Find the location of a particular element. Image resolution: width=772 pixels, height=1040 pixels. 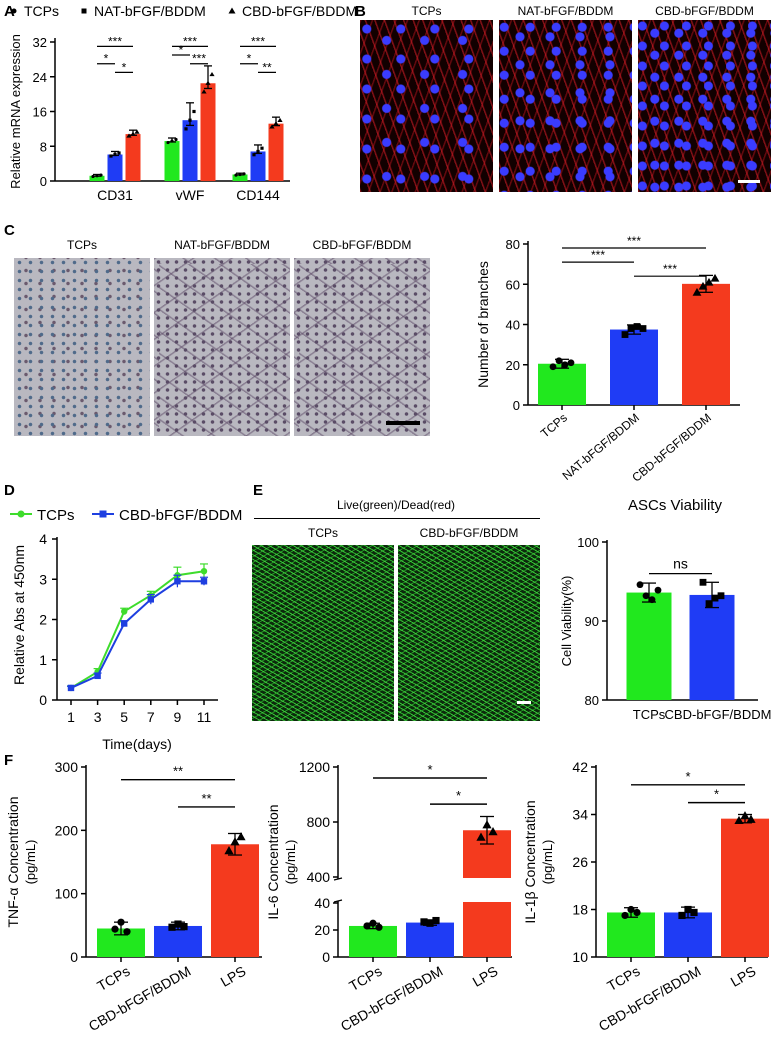

sig-label-a-7: * is located at coordinates (249, 59).